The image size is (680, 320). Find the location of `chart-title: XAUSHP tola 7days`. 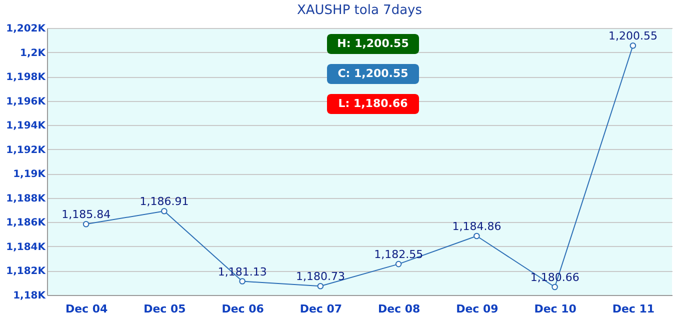

chart-title: XAUSHP tola 7days is located at coordinates (359, 10).